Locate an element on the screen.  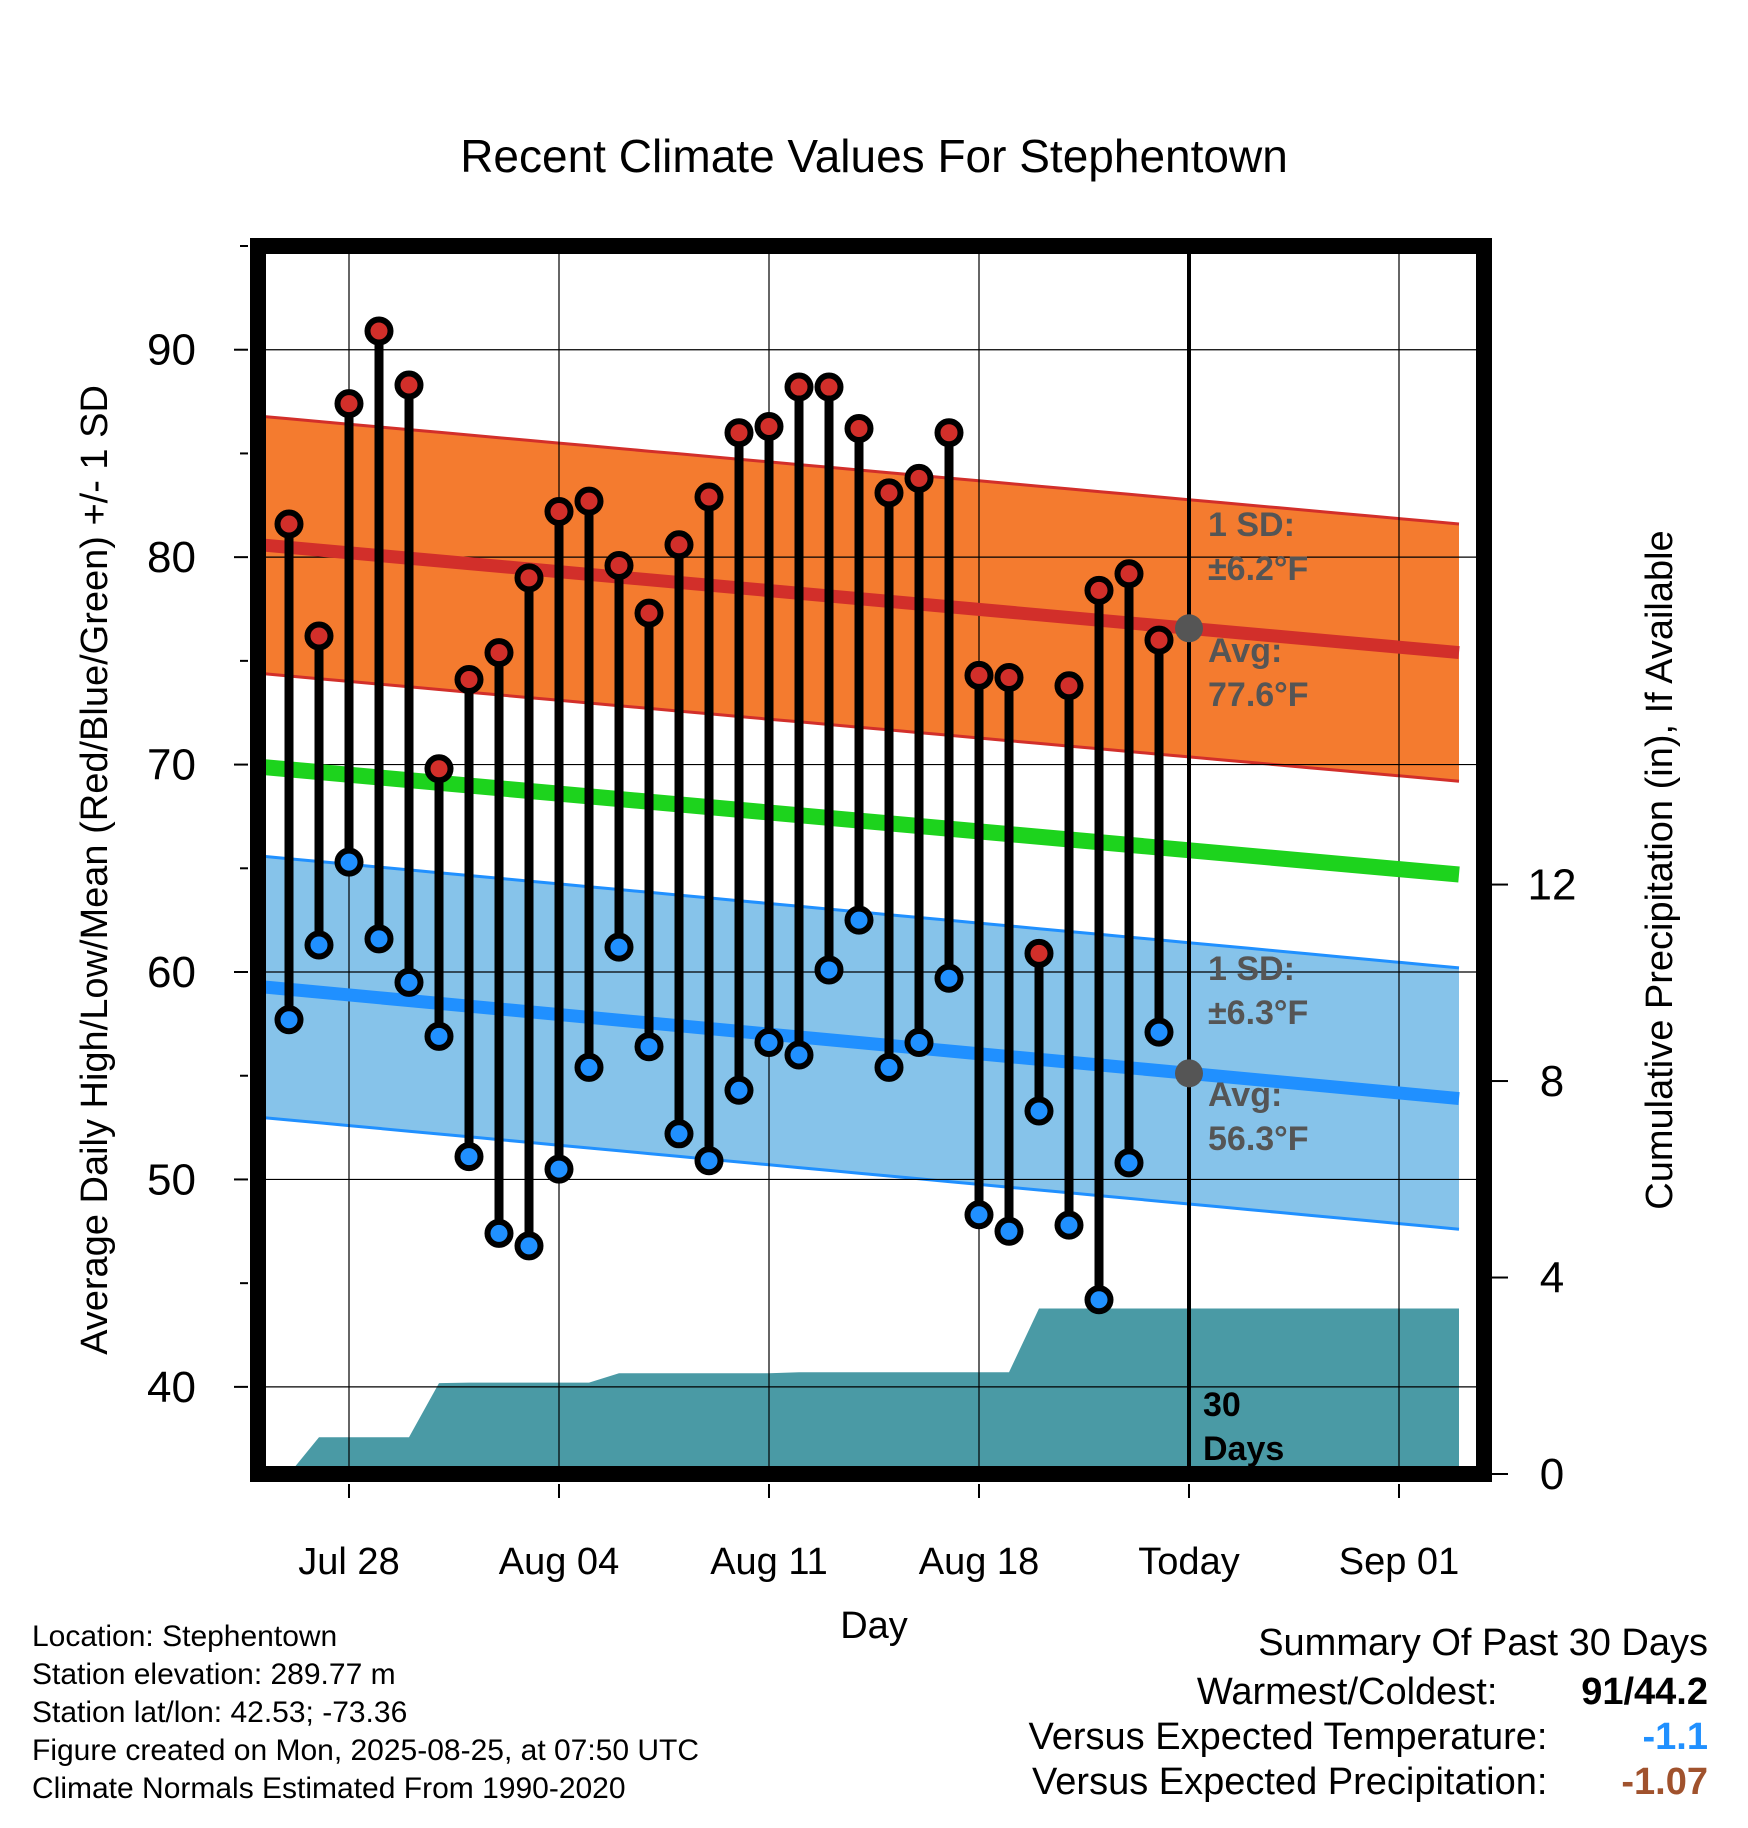
low-avg-label: Avg: is located at coordinates (1245, 1095).